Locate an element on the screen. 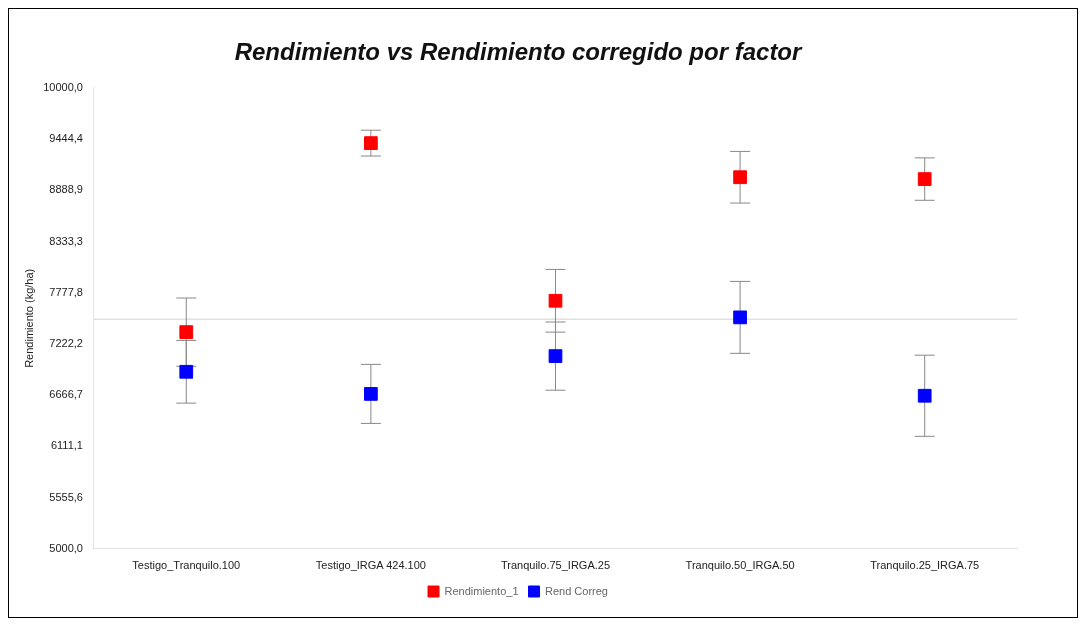 This screenshot has height=631, width=1089. chart-title: Rendimiento vs Rendimiento corregido por factor is located at coordinates (519, 52).